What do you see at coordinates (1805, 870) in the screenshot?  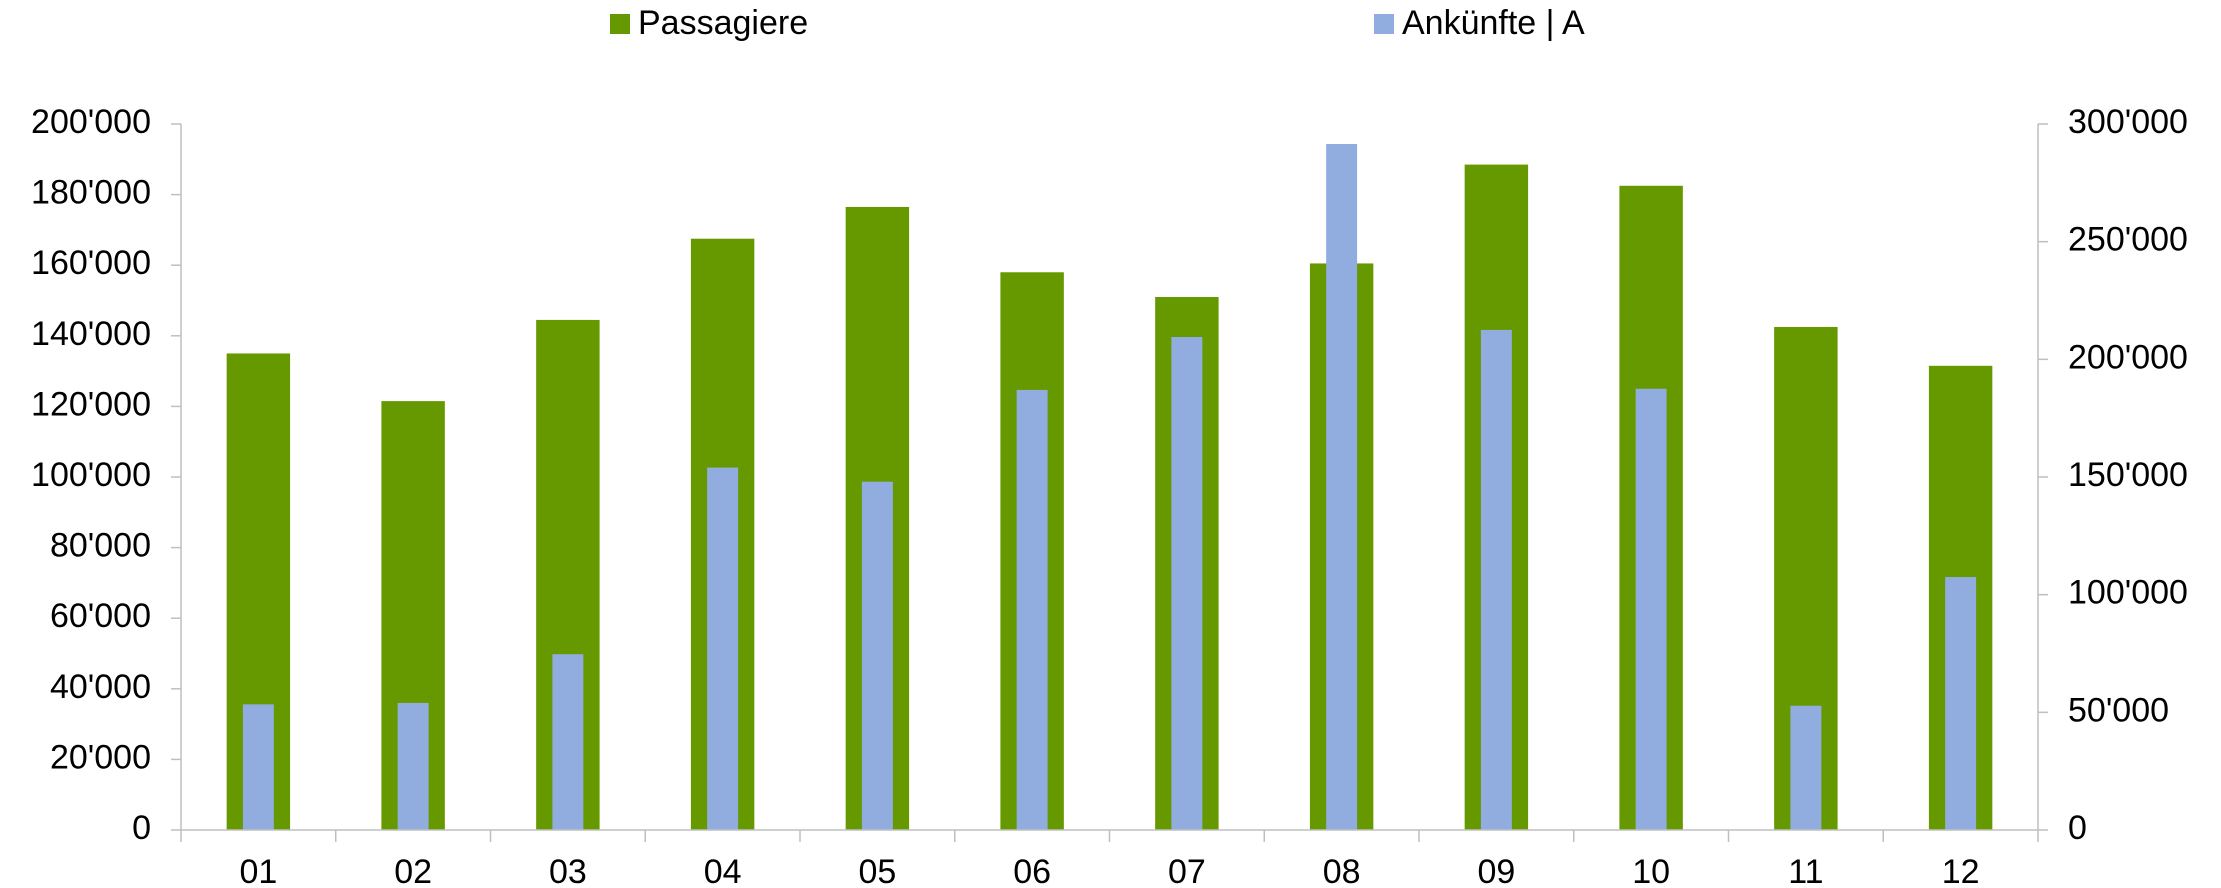 I see `x-tick-label: 11` at bounding box center [1805, 870].